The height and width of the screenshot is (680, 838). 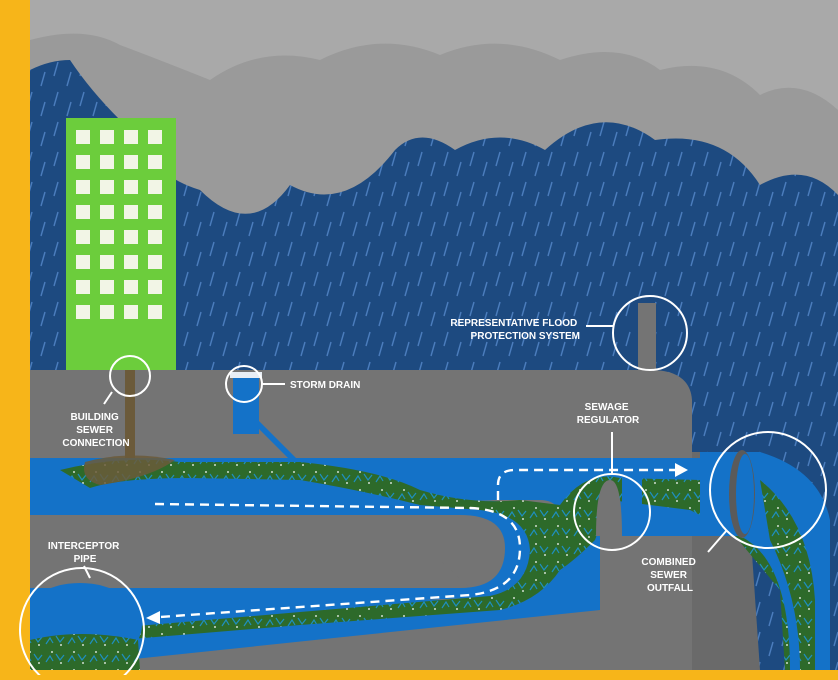 I want to click on callout-line-interceptor, so click(x=87, y=572).